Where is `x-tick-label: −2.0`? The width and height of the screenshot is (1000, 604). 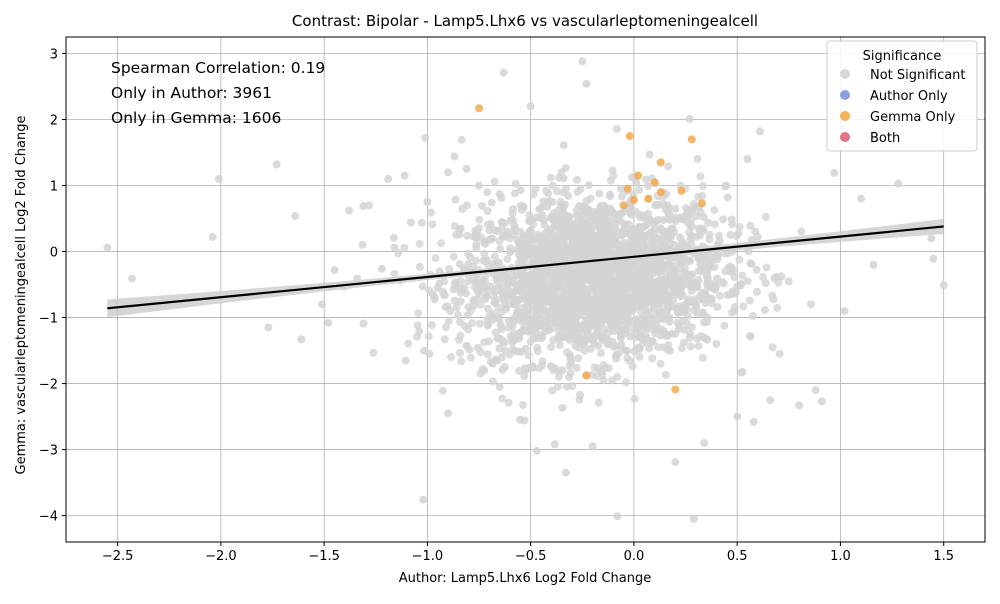 x-tick-label: −2.0 is located at coordinates (221, 556).